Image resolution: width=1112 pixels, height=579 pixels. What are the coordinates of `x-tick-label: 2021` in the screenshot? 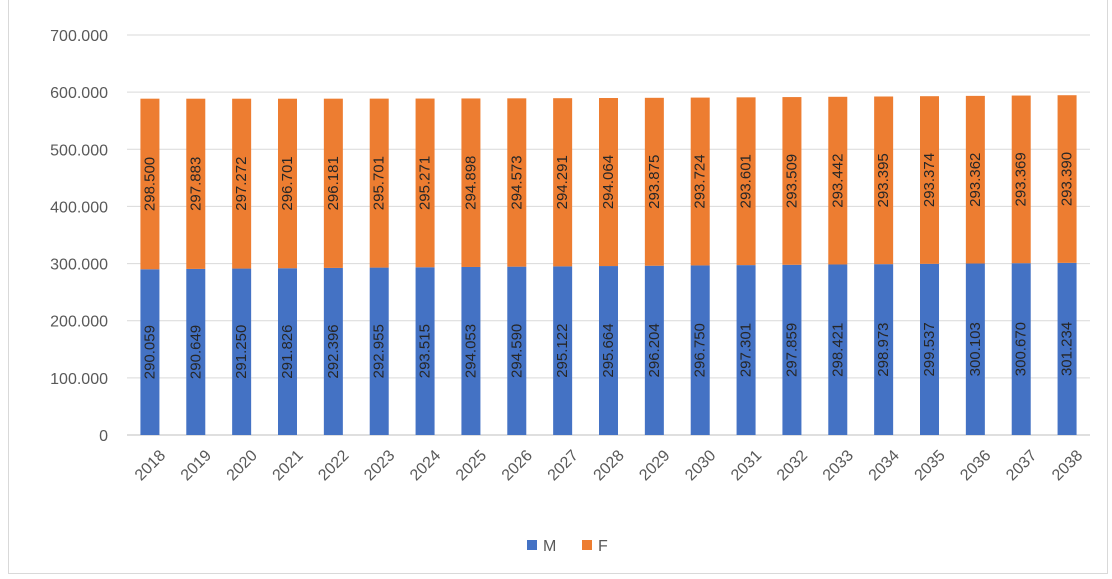 It's located at (287, 465).